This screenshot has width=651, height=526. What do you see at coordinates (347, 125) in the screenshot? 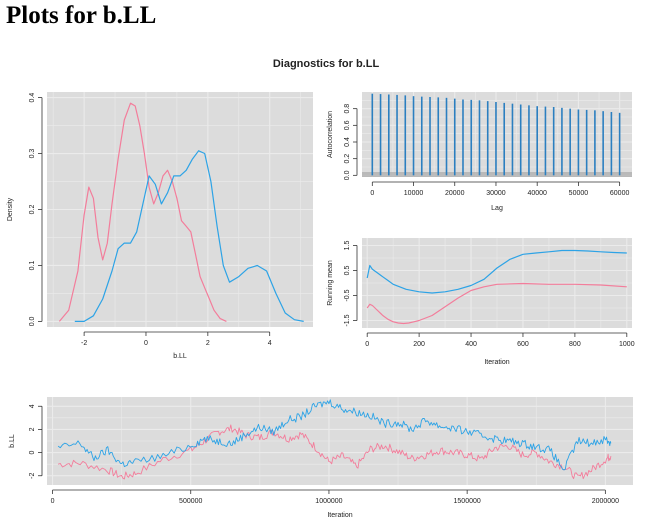
I see `y-tick-label: 0.6` at bounding box center [347, 125].